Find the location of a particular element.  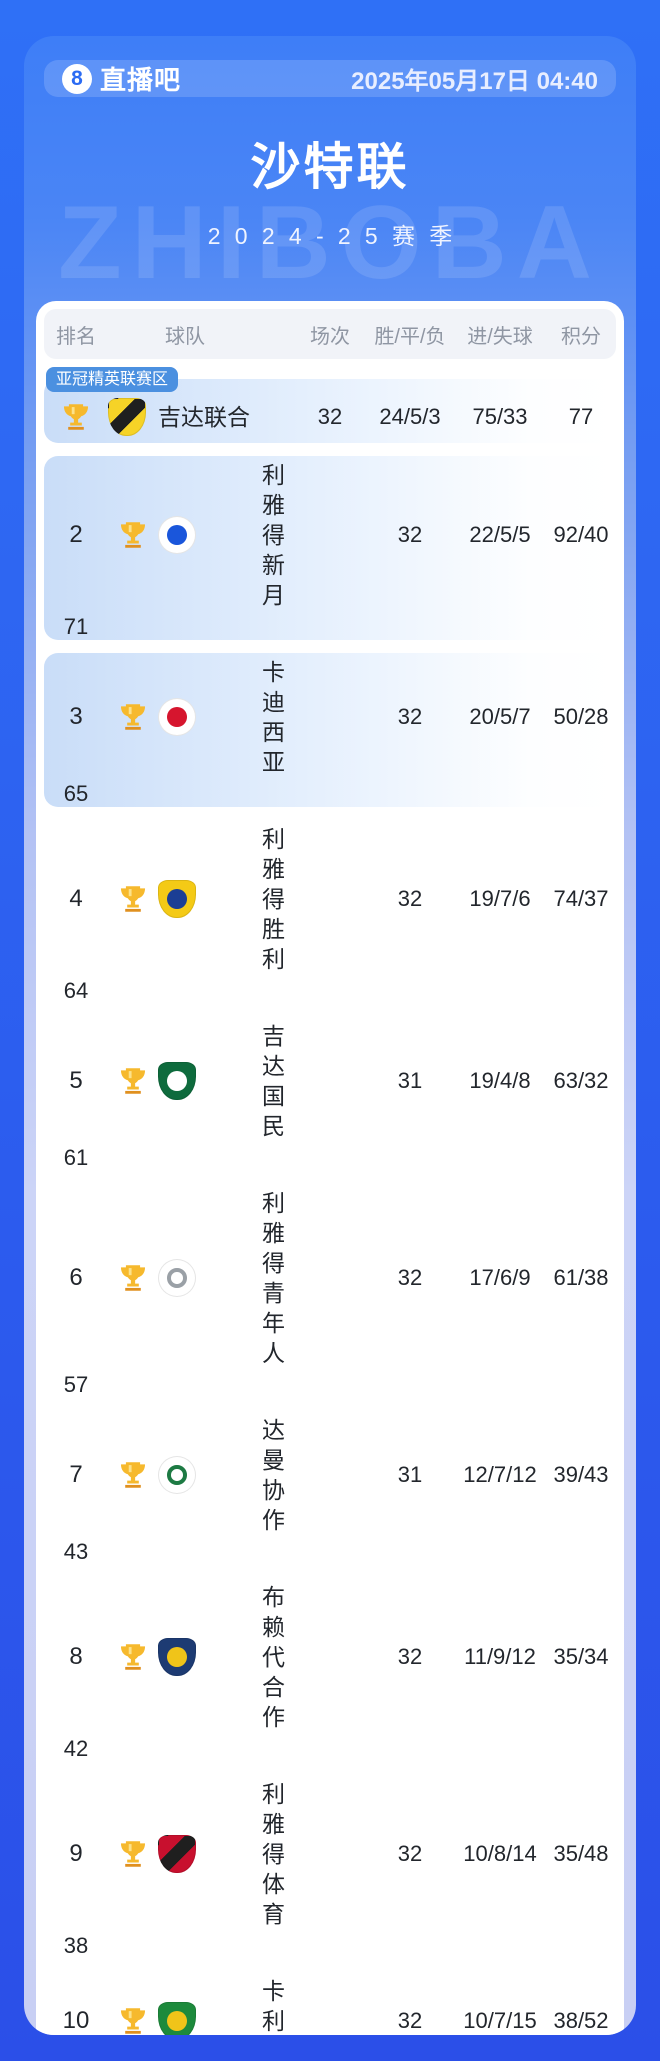

table-row: 5 吉达国民 31 19/4/8 63/32 is located at coordinates (330, 1094).